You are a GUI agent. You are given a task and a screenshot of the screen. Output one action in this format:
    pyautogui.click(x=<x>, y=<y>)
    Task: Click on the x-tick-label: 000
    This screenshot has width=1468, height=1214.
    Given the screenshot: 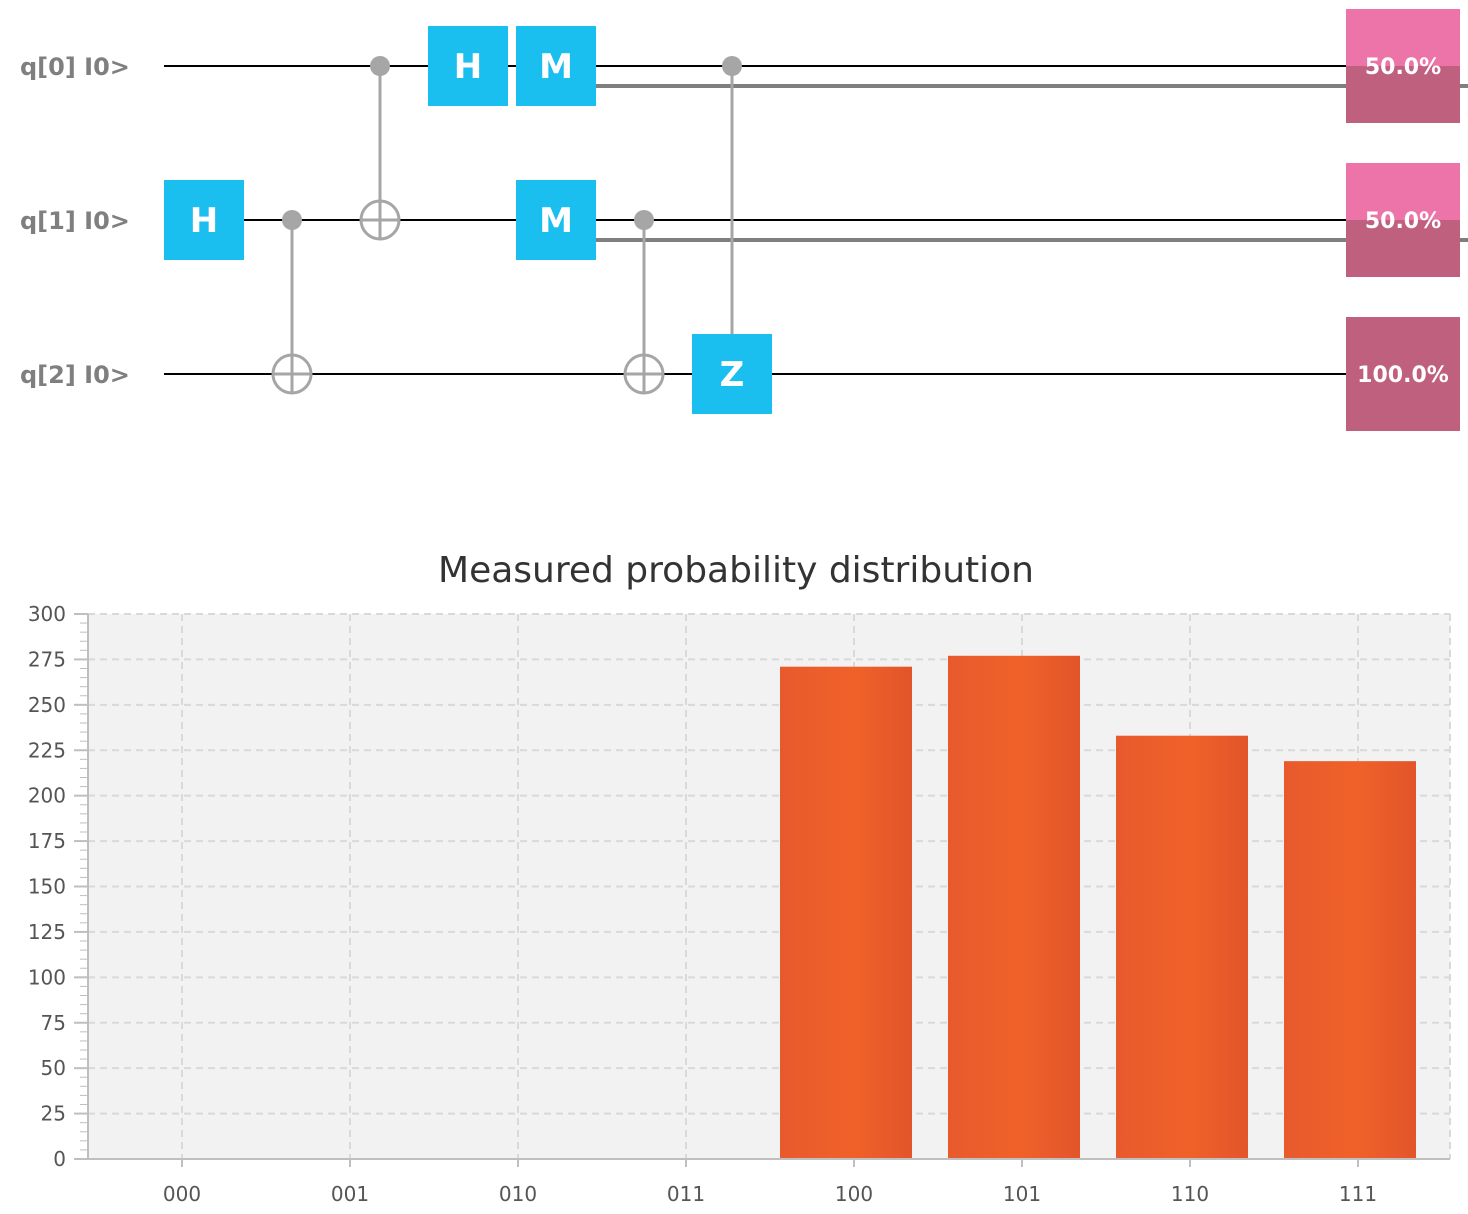 What is the action you would take?
    pyautogui.click(x=182, y=1194)
    